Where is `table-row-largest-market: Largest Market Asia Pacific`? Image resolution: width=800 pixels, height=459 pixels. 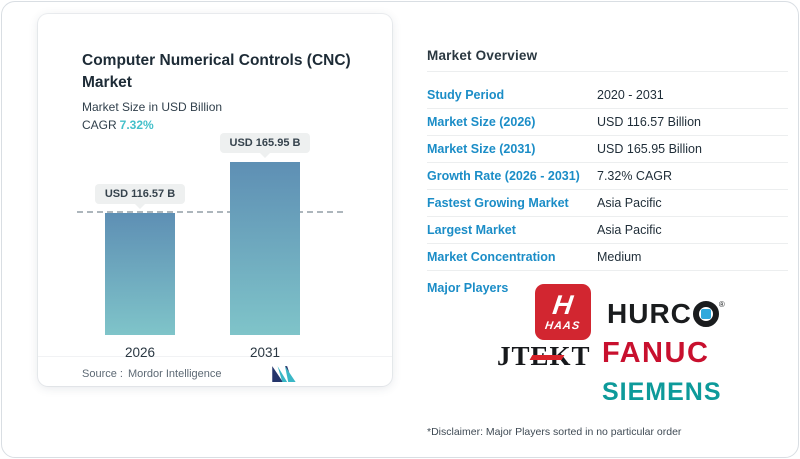
table-row-largest-market: Largest Market Asia Pacific is located at coordinates (607, 230).